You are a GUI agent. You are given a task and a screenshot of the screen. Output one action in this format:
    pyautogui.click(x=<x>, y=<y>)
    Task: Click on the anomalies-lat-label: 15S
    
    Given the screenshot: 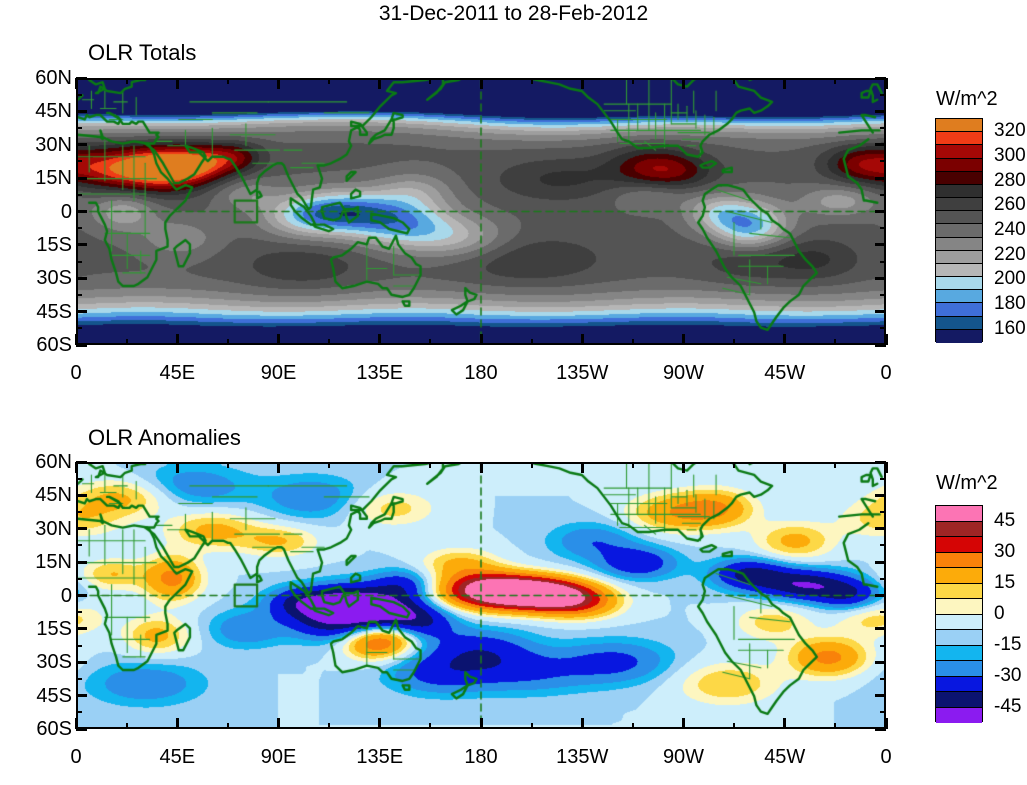 What is the action you would take?
    pyautogui.click(x=54, y=628)
    